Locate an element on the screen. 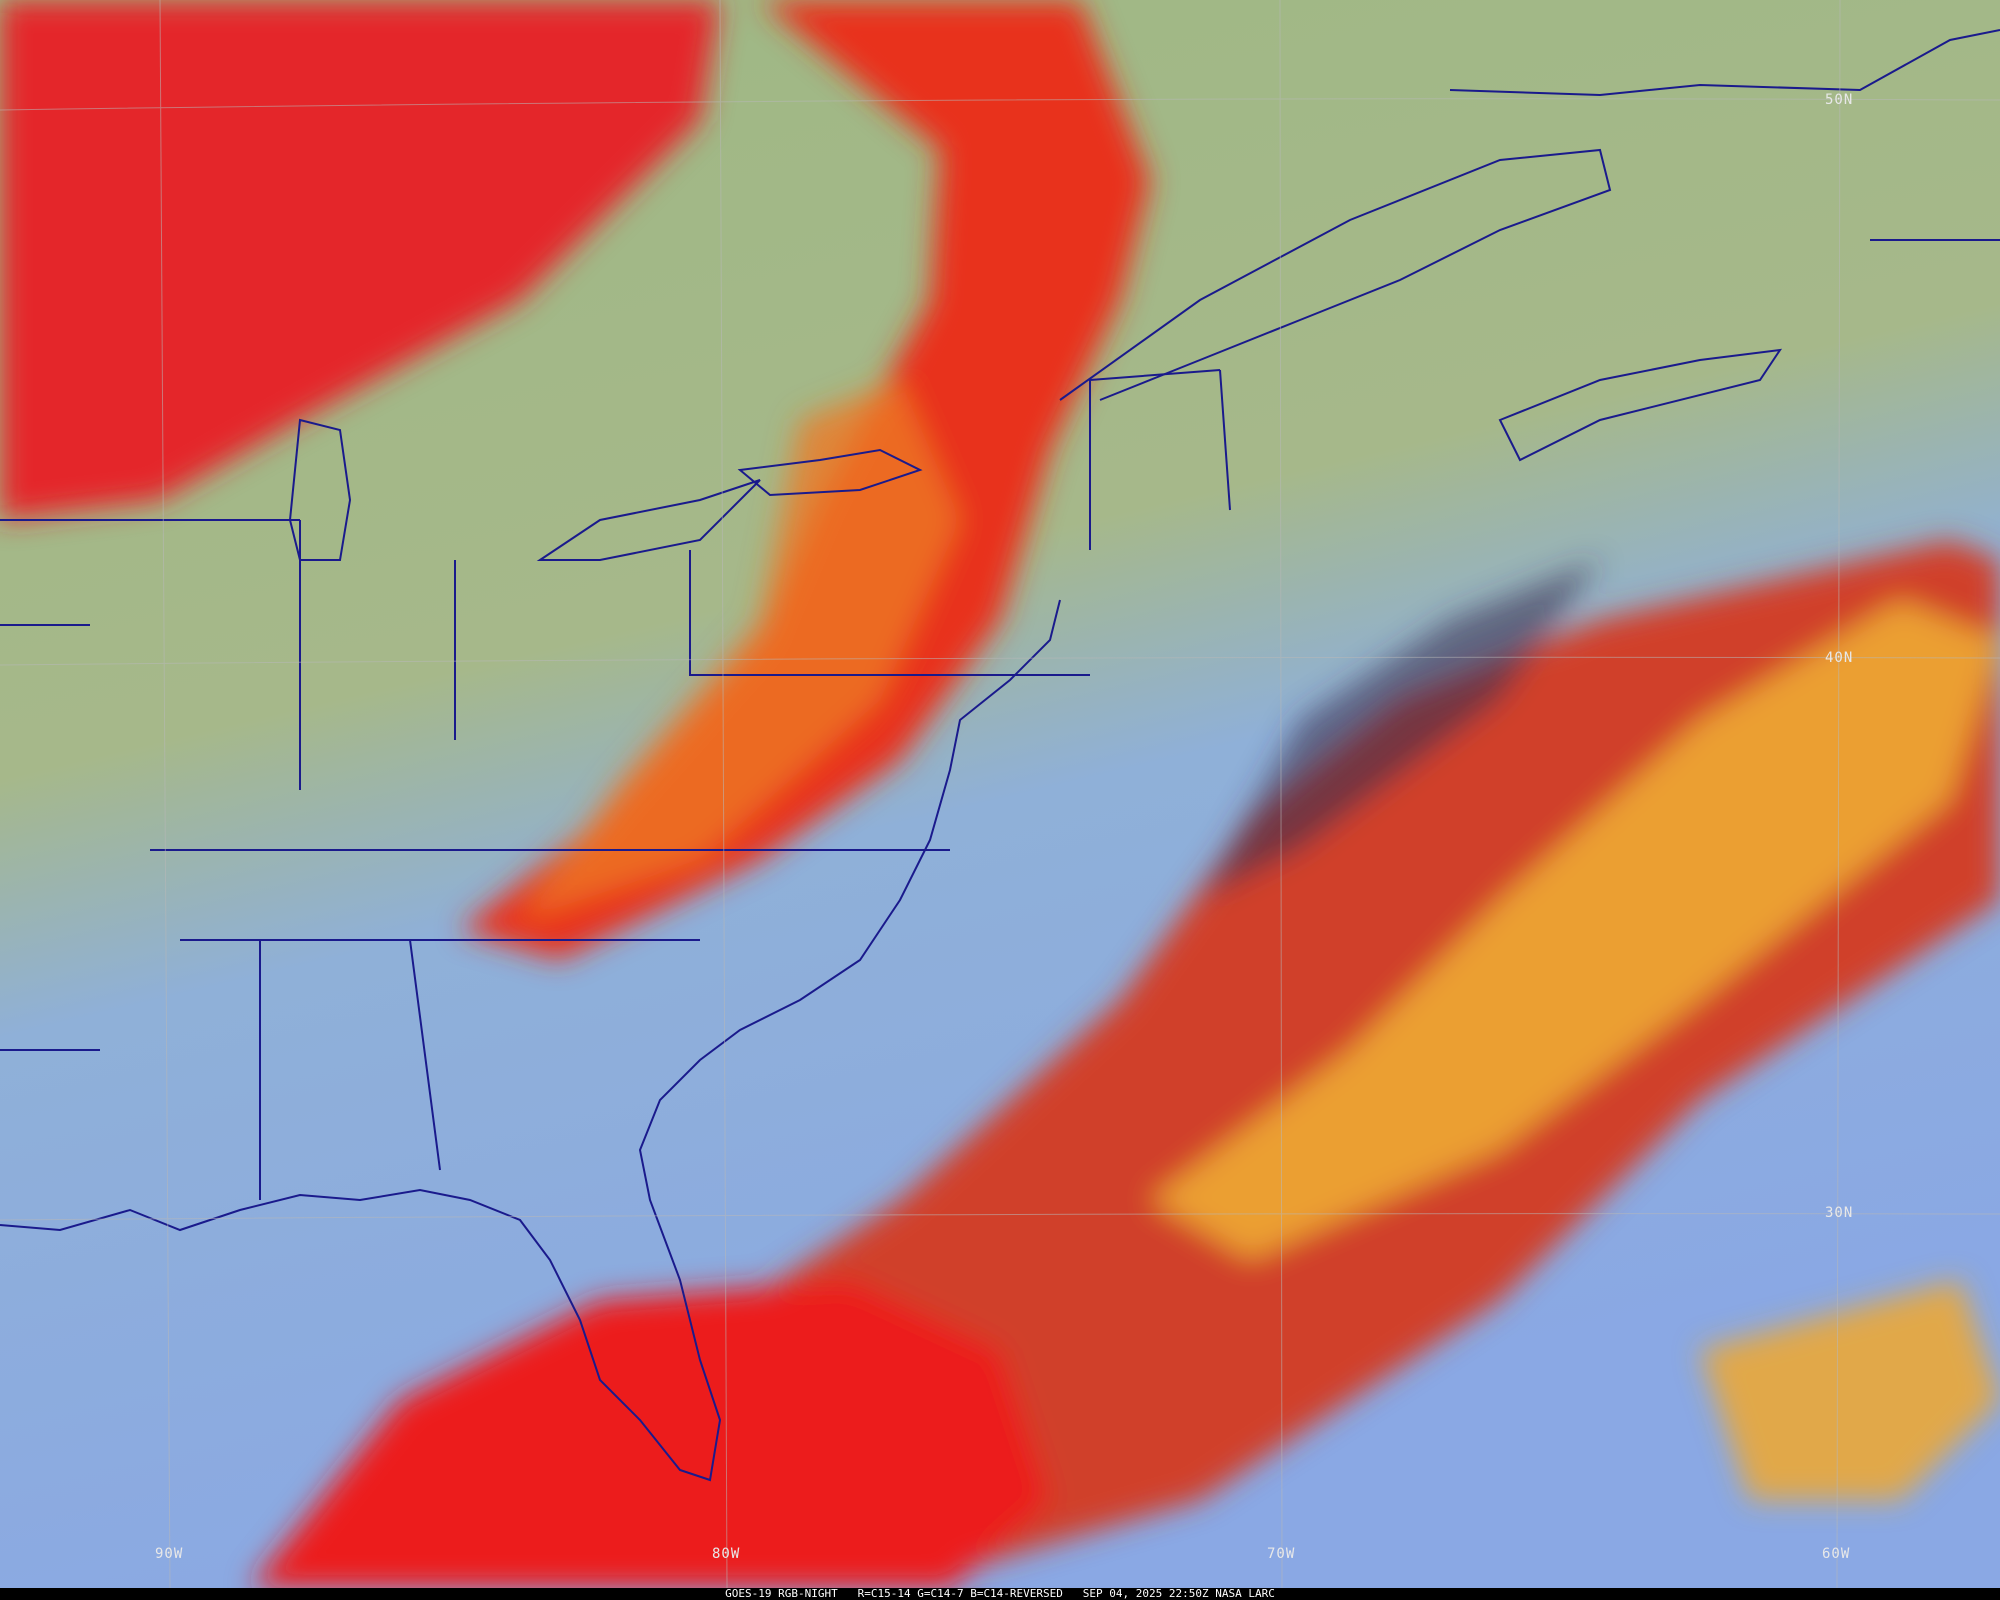  gridline-60w is located at coordinates (1838, 794).